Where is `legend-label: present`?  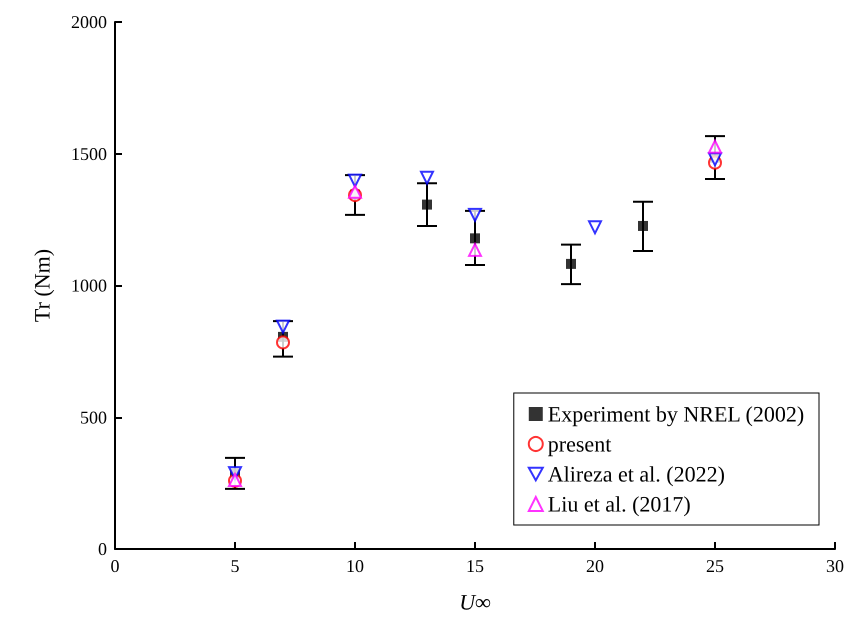
legend-label: present is located at coordinates (580, 444).